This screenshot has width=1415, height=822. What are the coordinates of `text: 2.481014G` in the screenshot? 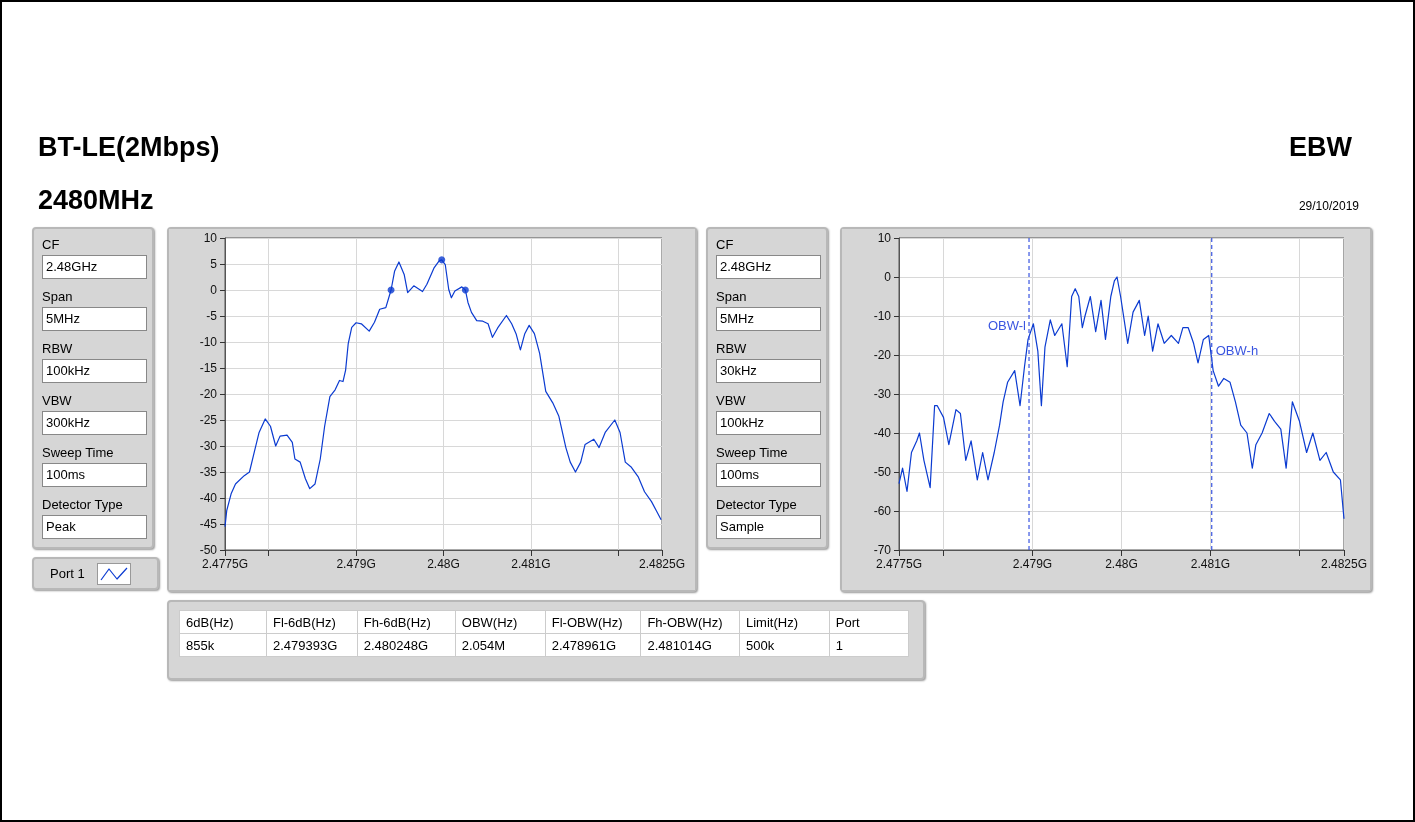 It's located at (690, 645).